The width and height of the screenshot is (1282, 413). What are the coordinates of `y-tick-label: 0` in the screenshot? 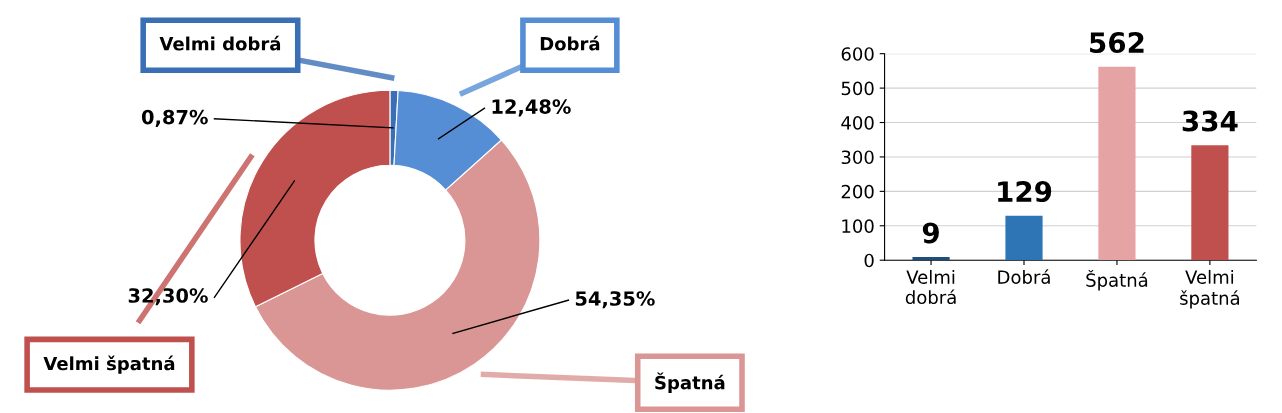 It's located at (869, 260).